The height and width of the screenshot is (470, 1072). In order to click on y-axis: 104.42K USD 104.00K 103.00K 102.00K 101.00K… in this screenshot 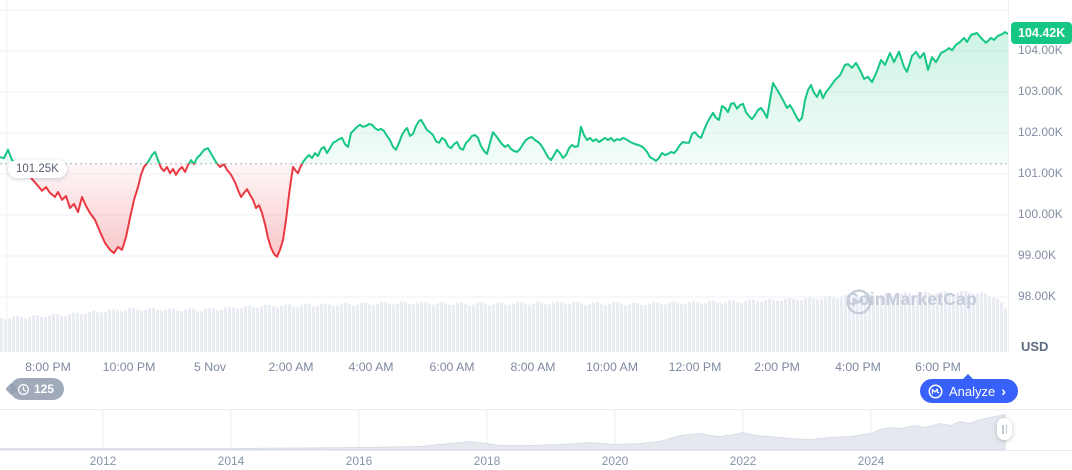, I will do `click(1040, 177)`.